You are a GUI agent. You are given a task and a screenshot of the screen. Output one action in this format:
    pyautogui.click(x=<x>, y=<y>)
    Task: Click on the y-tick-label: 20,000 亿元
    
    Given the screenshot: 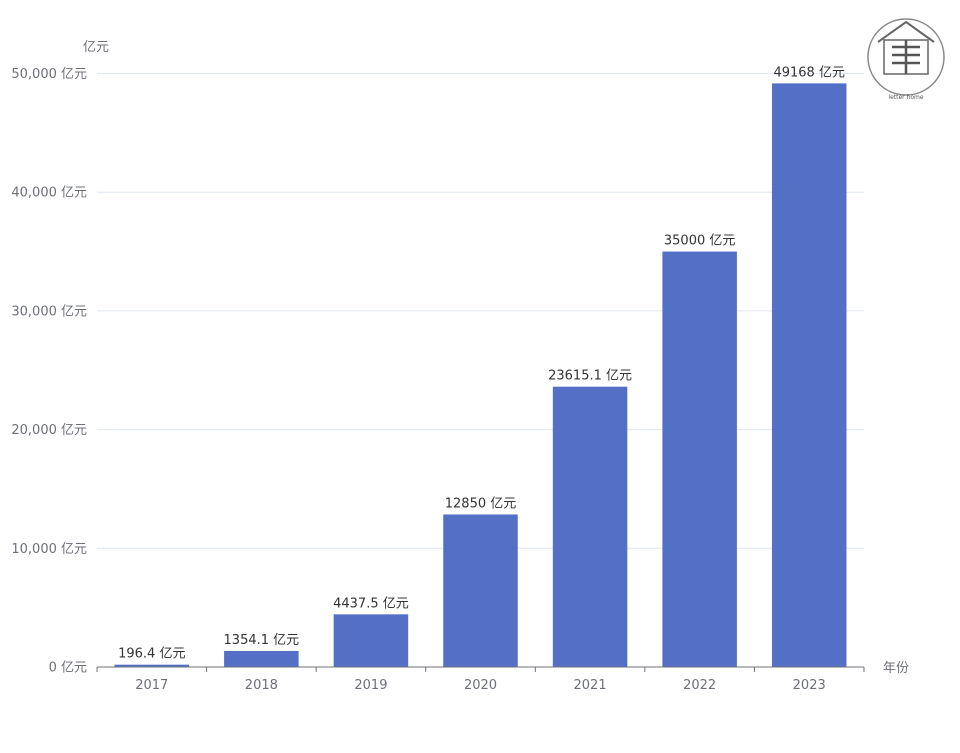 What is the action you would take?
    pyautogui.click(x=49, y=430)
    